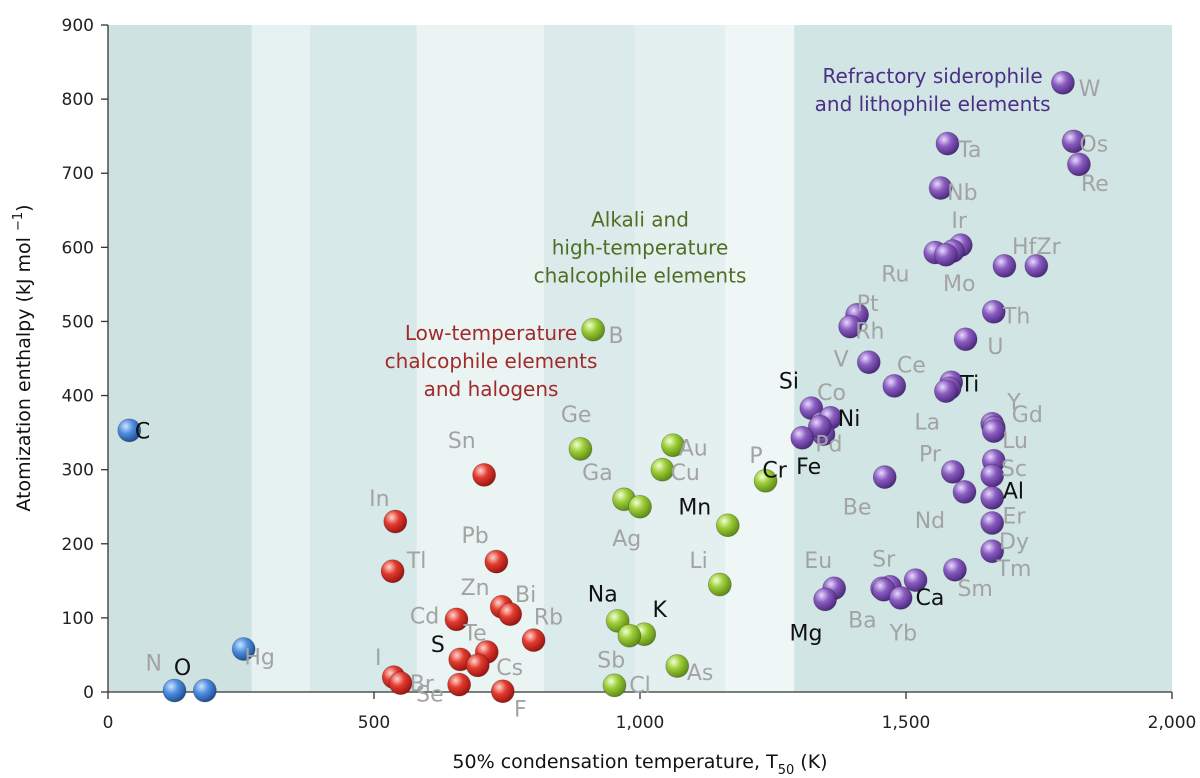  What do you see at coordinates (78, 248) in the screenshot?
I see `y-tick-label: 600` at bounding box center [78, 248].